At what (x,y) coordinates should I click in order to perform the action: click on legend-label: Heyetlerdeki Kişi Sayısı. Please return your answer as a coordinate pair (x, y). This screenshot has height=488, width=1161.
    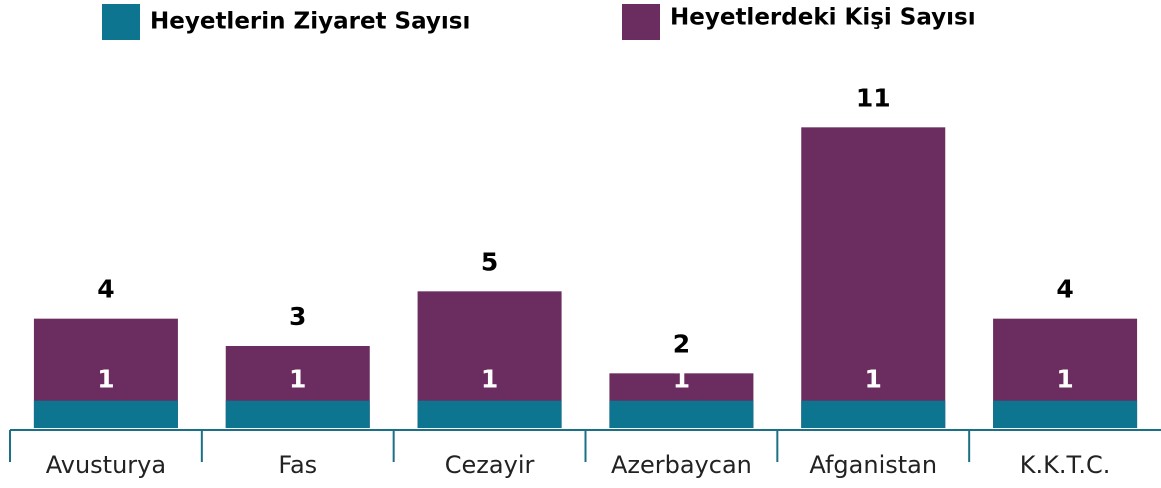
    Looking at the image, I should click on (823, 18).